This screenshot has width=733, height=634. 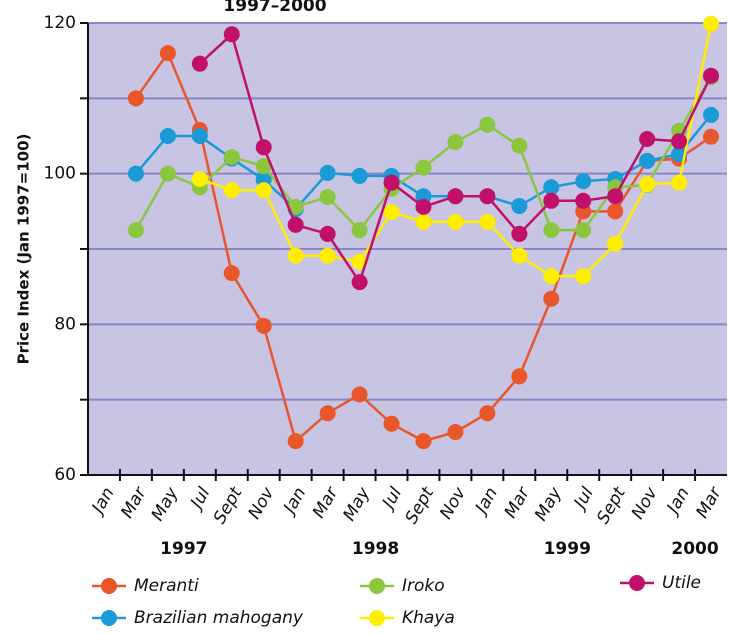 I want to click on year-label: 1998, so click(x=375, y=549).